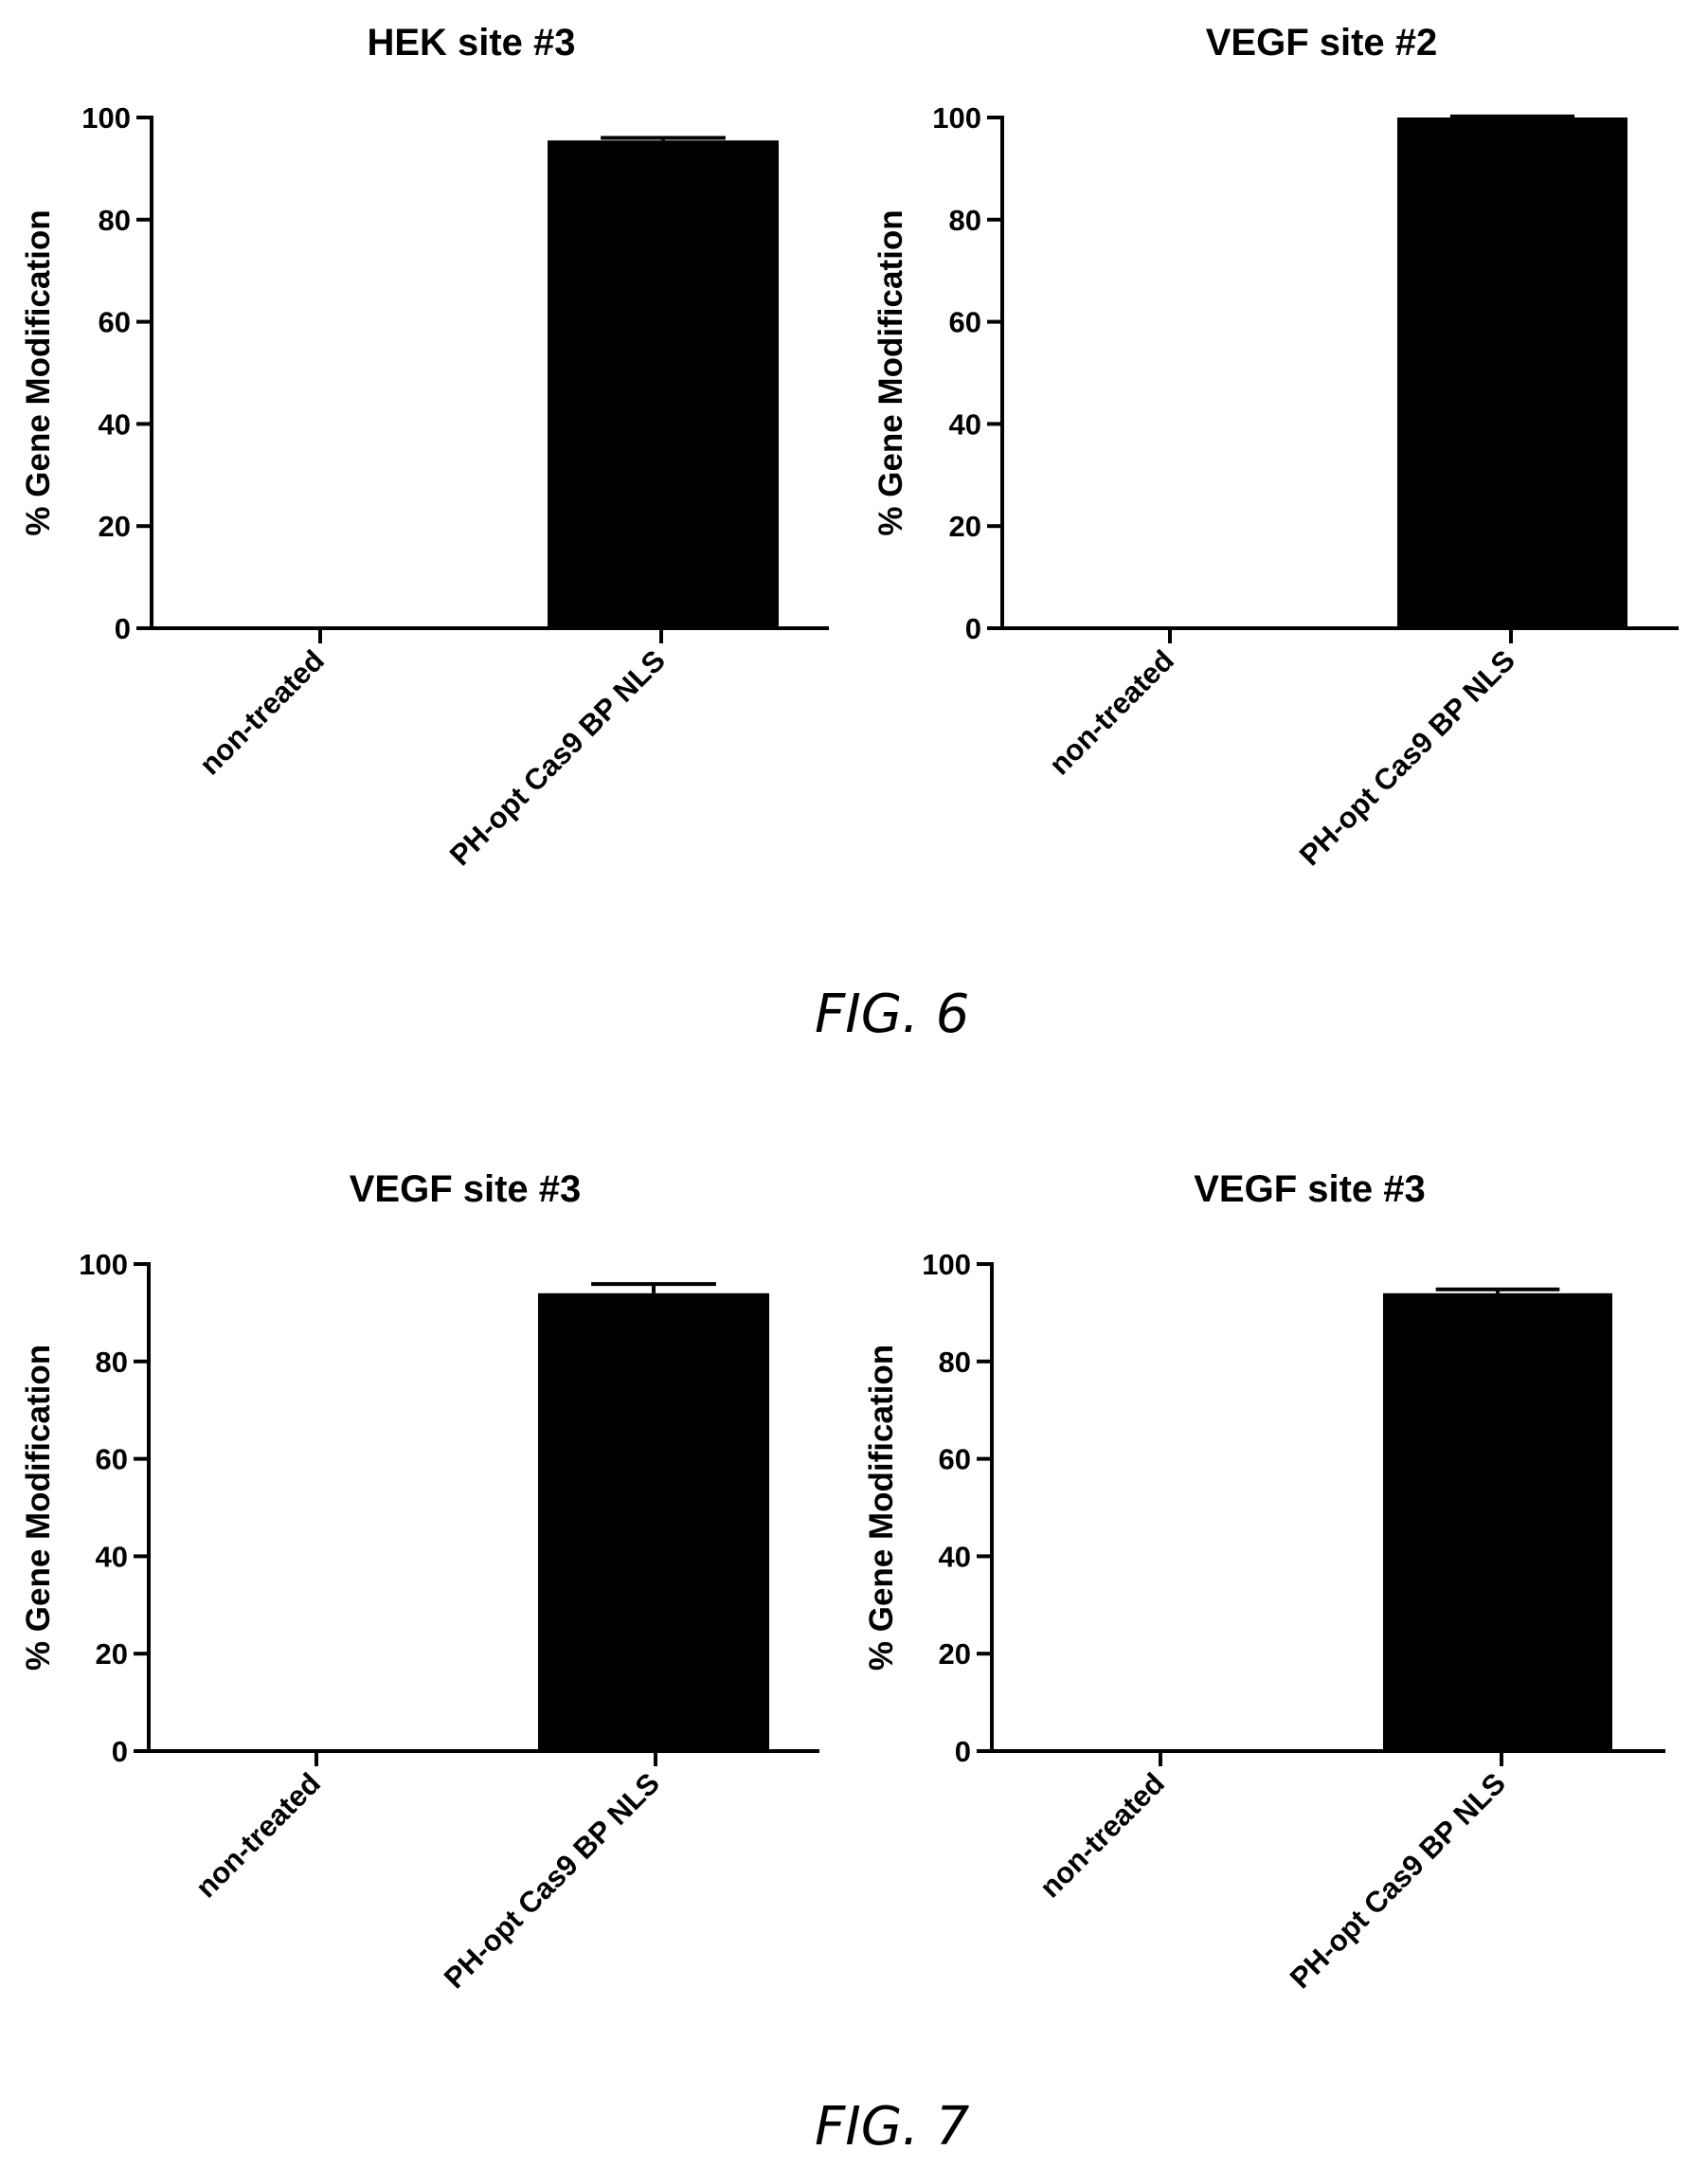 The image size is (1708, 2168). I want to click on figure-label-6: FIG. 6, so click(893, 1014).